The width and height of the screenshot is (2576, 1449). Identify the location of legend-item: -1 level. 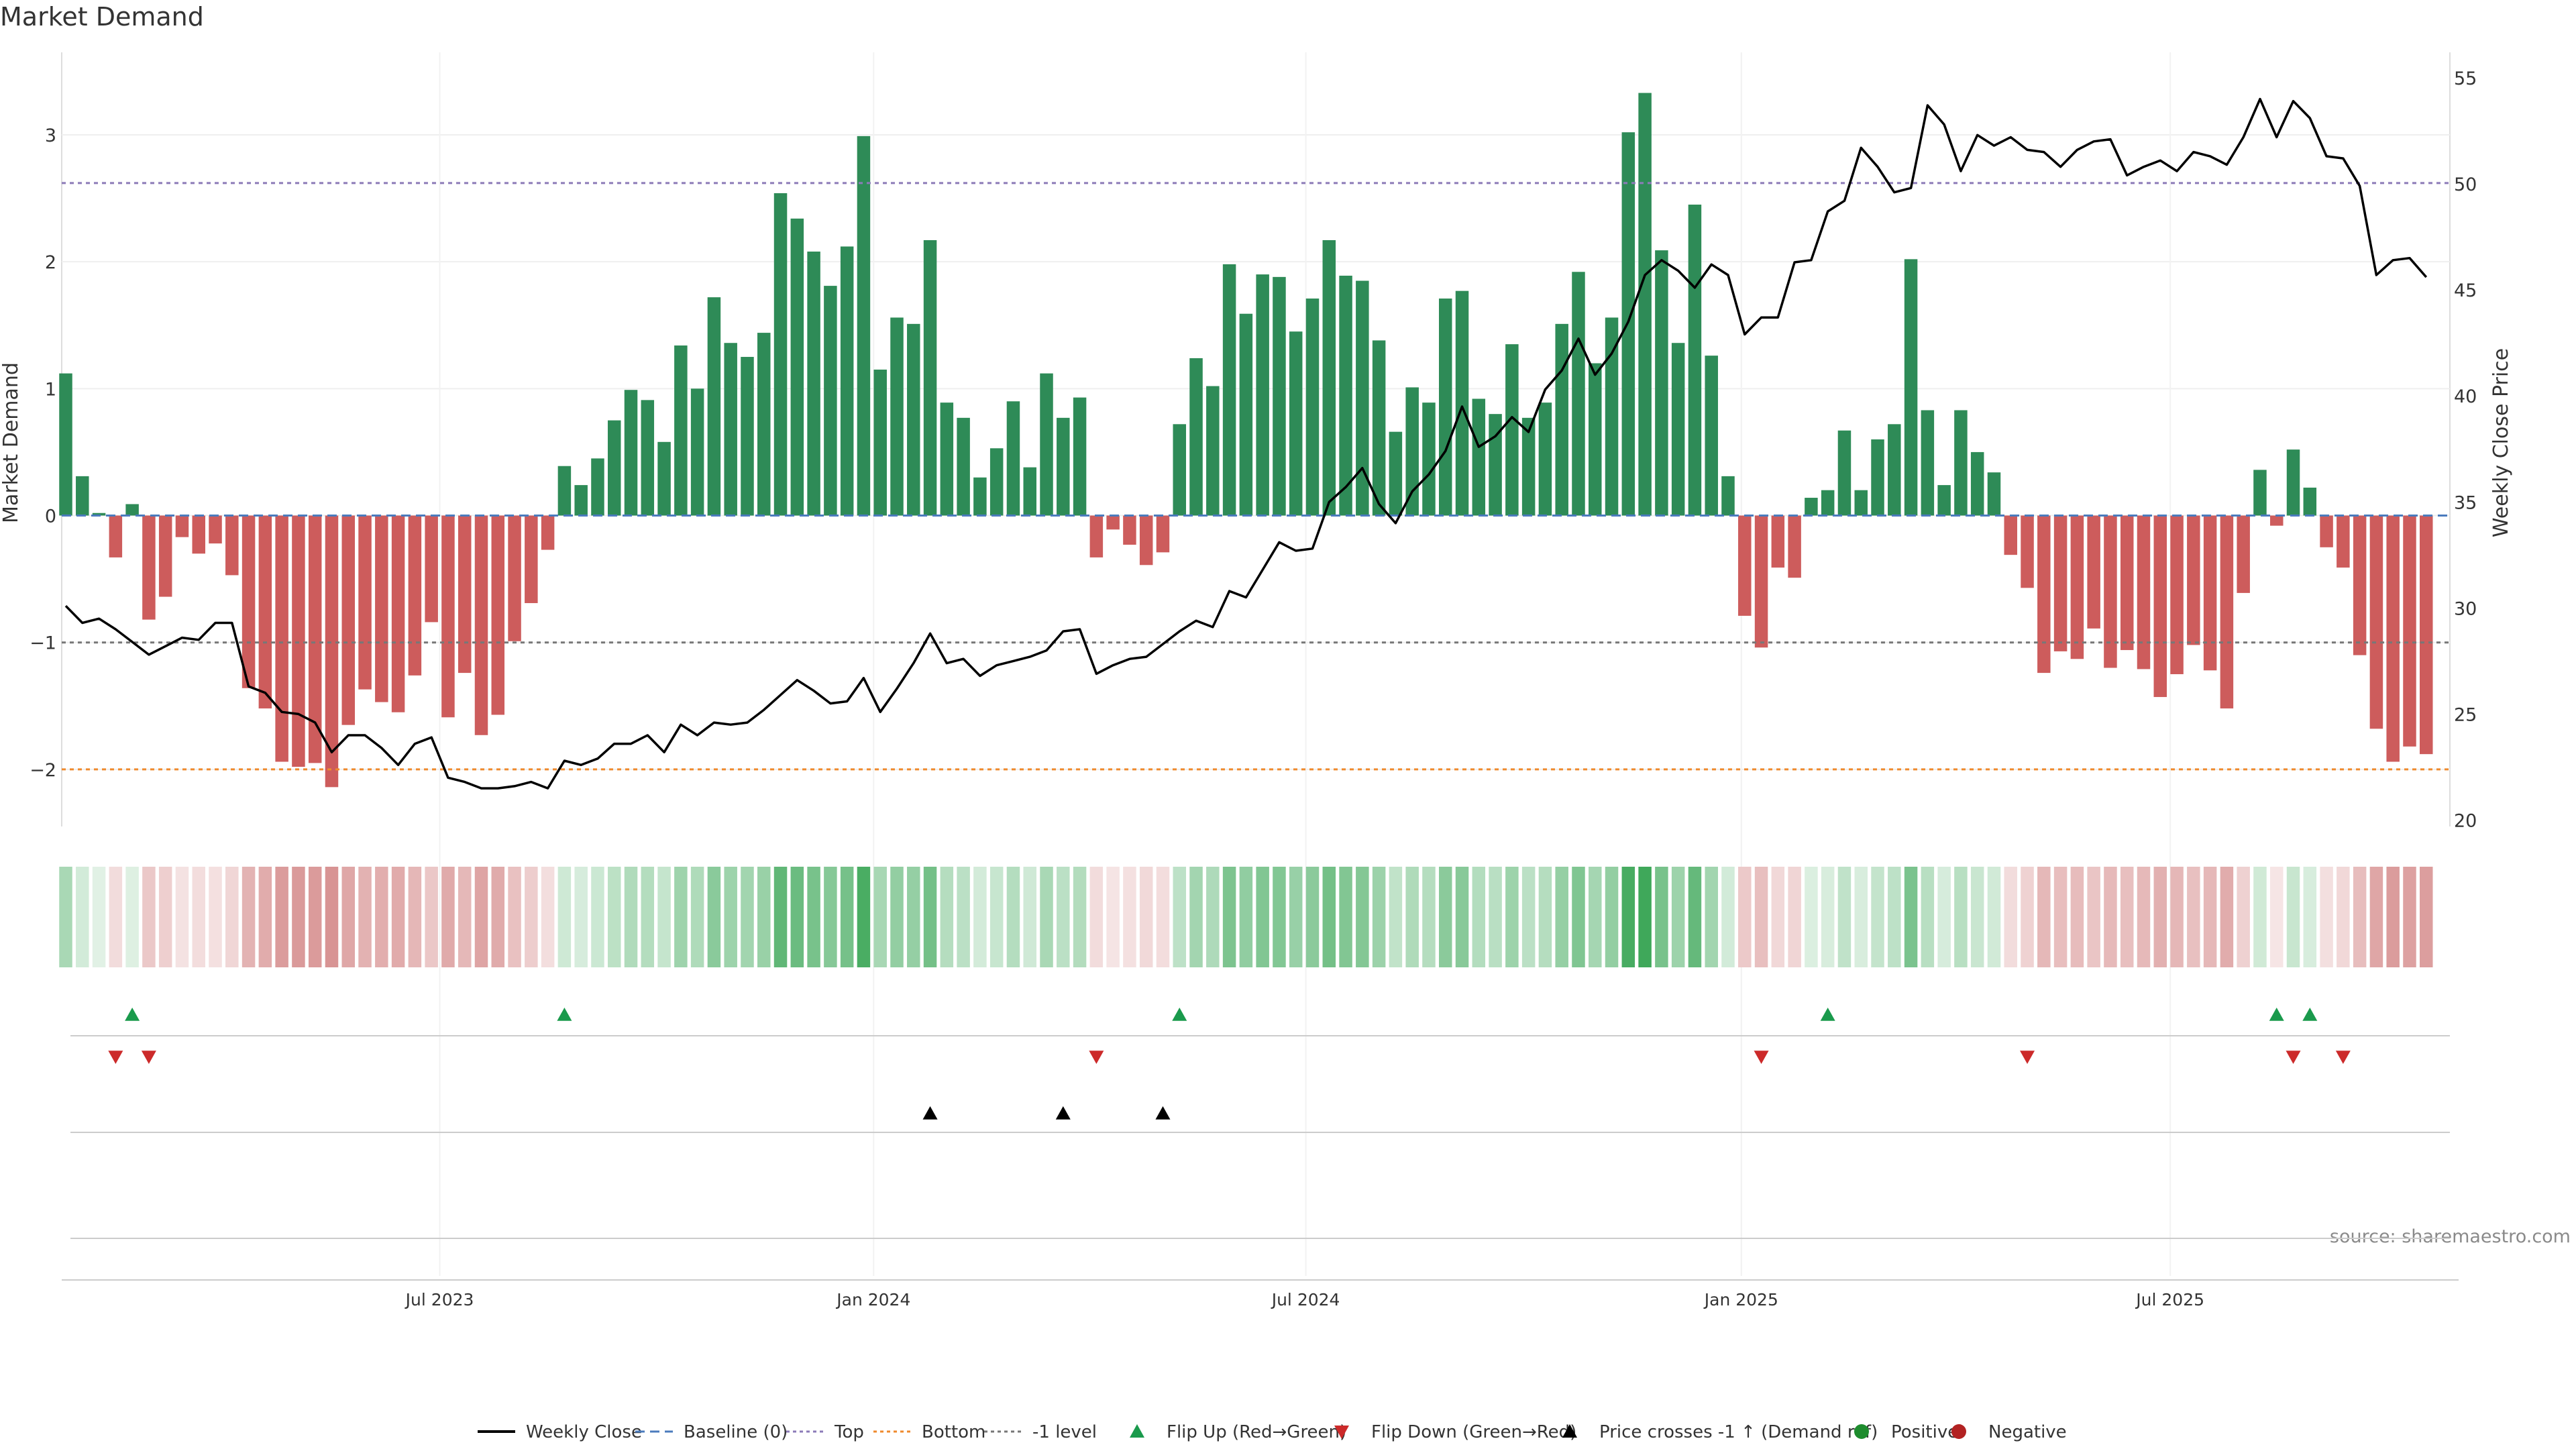
(1040, 1432).